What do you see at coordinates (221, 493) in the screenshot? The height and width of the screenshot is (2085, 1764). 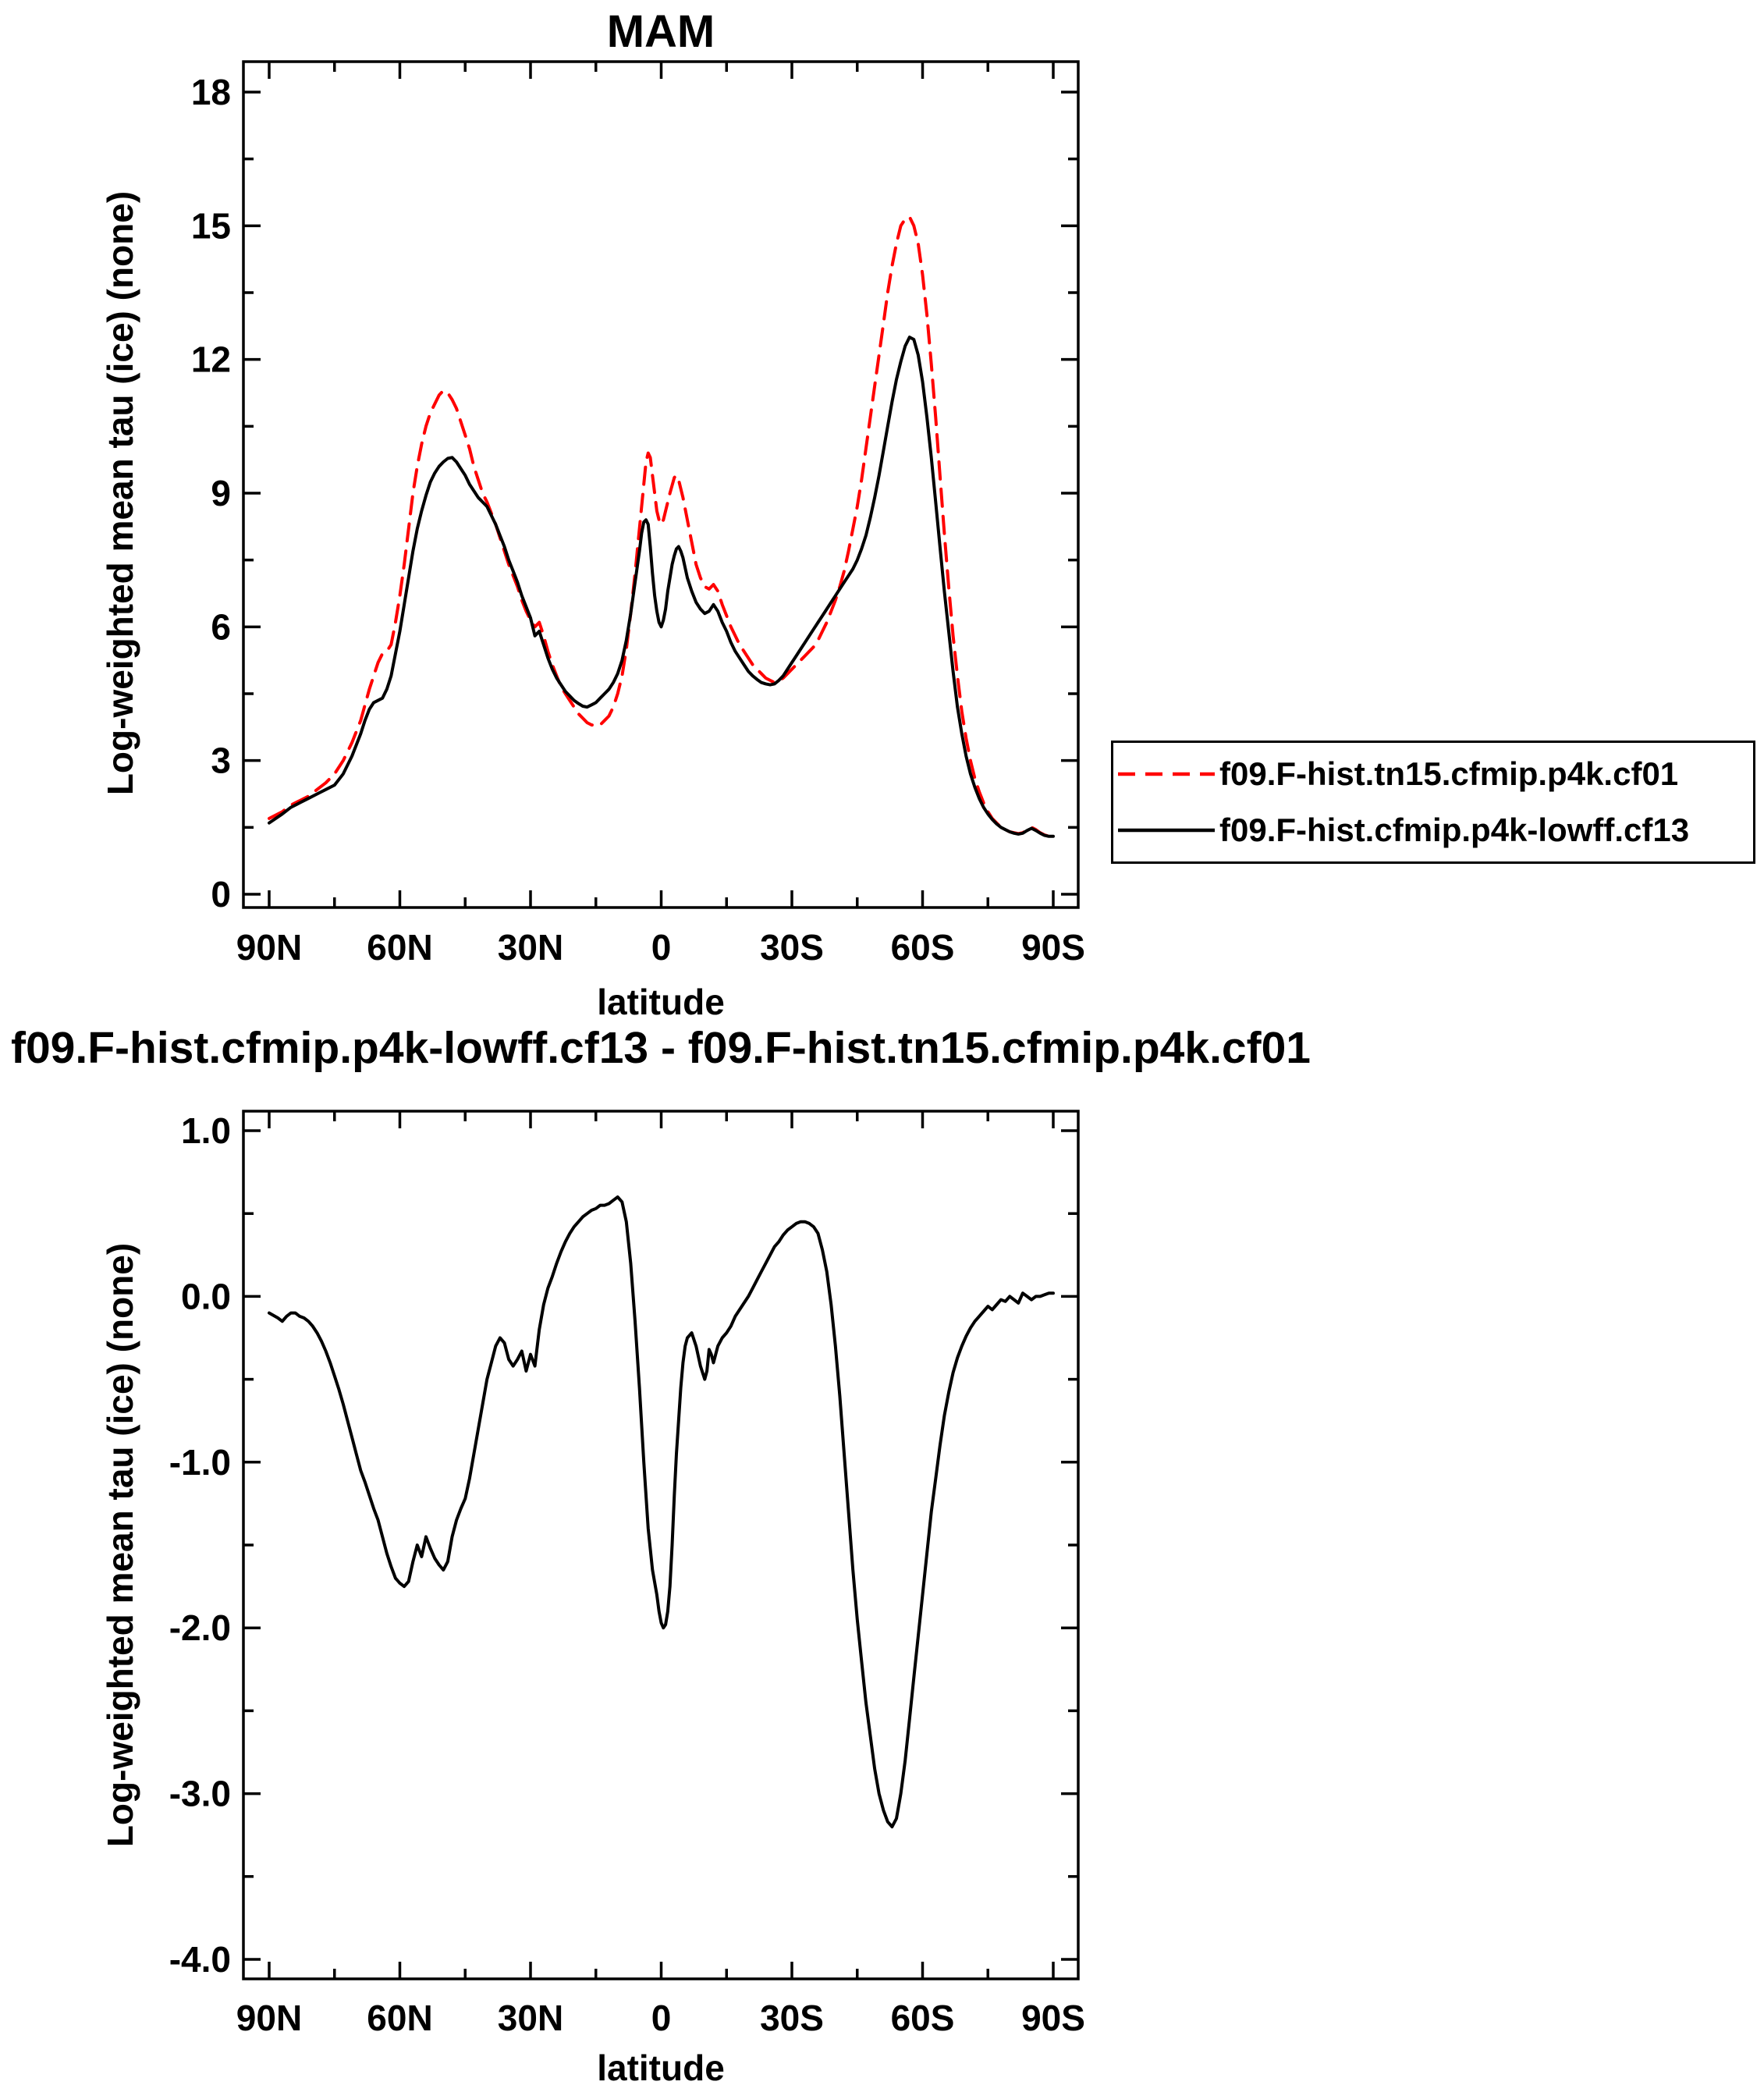 I see `y-tick-label: 9` at bounding box center [221, 493].